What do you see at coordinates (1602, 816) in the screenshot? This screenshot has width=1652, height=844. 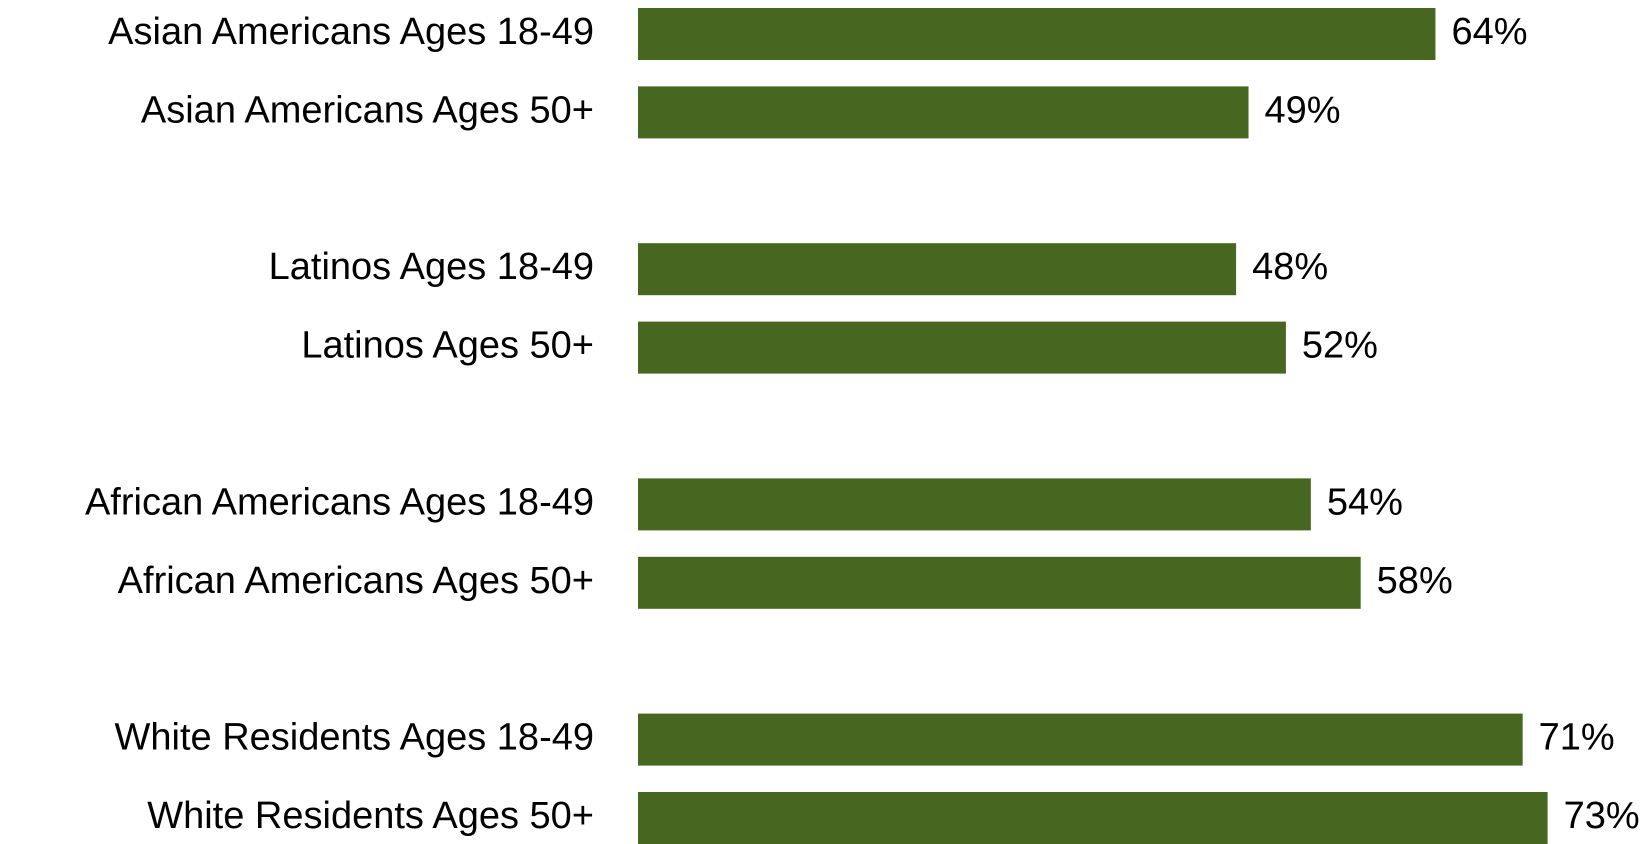 I see `value-label: 73%` at bounding box center [1602, 816].